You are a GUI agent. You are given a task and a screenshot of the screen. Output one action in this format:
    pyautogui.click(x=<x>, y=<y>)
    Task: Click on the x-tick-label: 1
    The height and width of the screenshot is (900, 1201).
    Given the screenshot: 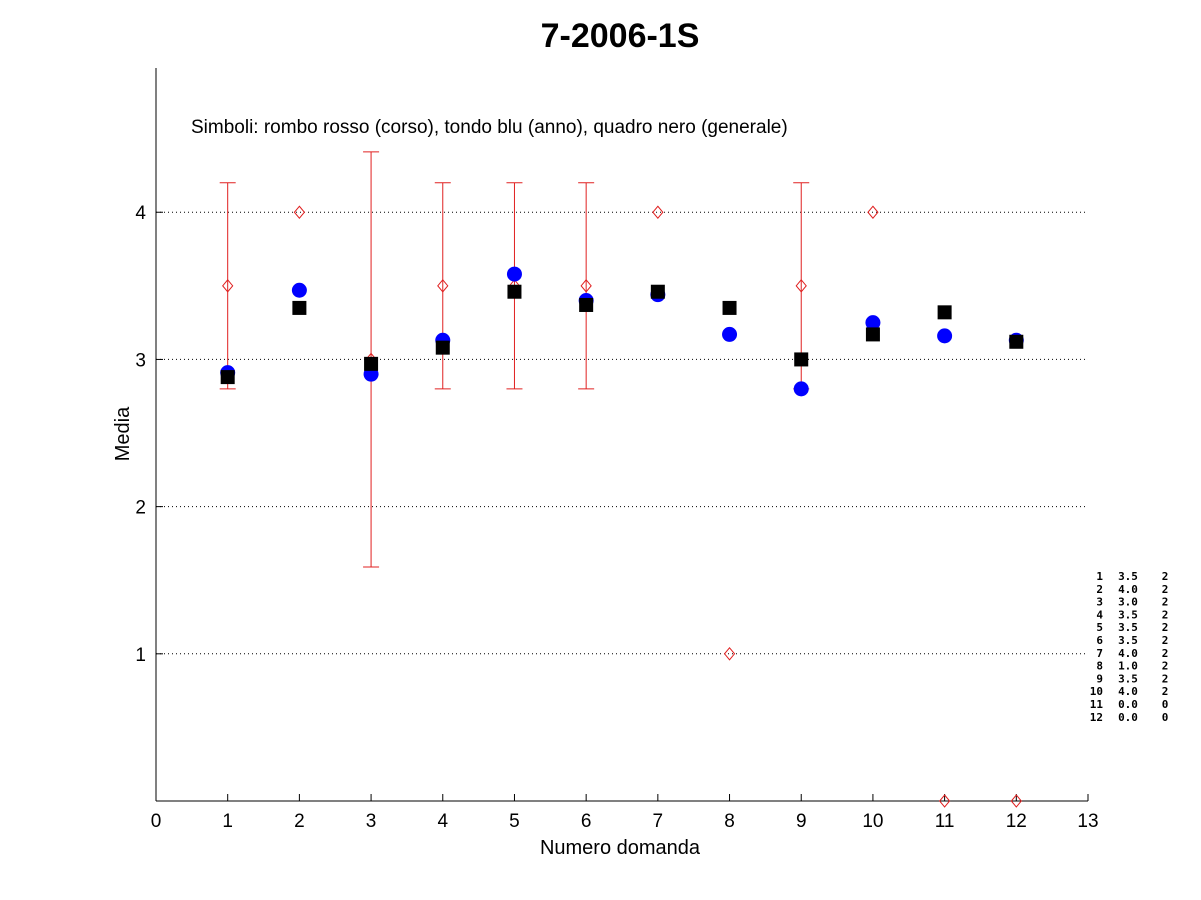 What is the action you would take?
    pyautogui.click(x=227, y=821)
    